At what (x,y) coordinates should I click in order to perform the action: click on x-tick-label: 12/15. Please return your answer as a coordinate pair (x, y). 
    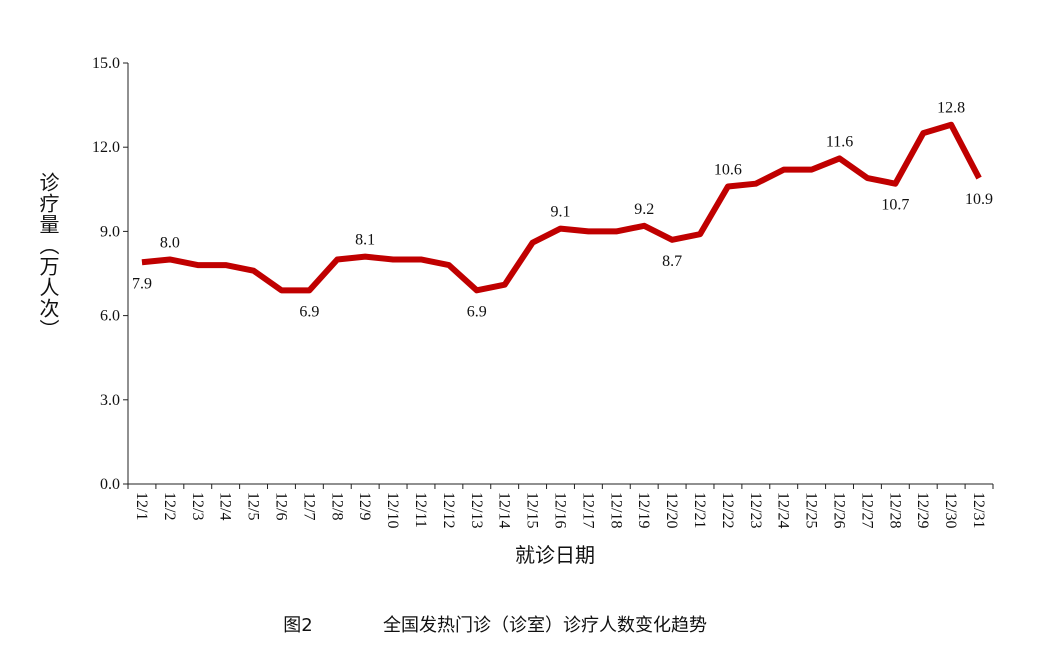
    Looking at the image, I should click on (532, 510).